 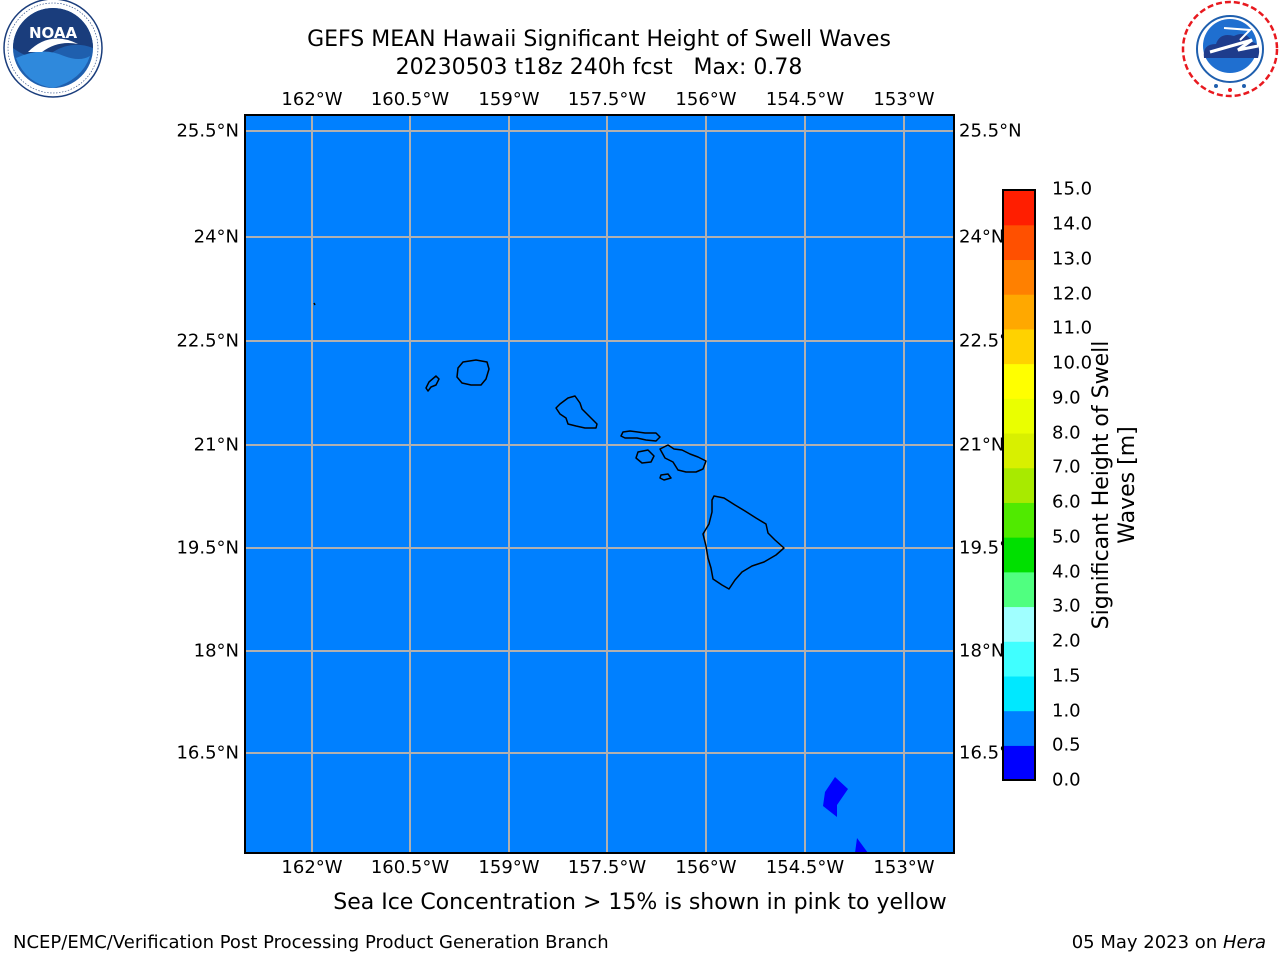 I want to click on island-kahoolawe, so click(x=665, y=477).